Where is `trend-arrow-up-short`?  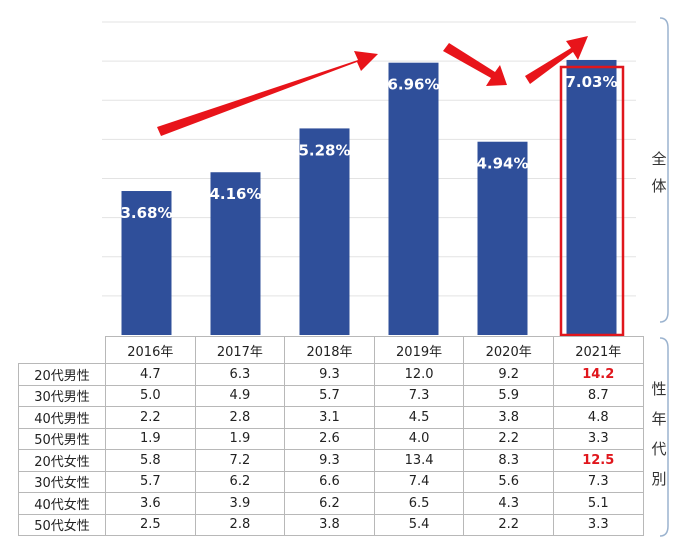 trend-arrow-up-short is located at coordinates (556, 60).